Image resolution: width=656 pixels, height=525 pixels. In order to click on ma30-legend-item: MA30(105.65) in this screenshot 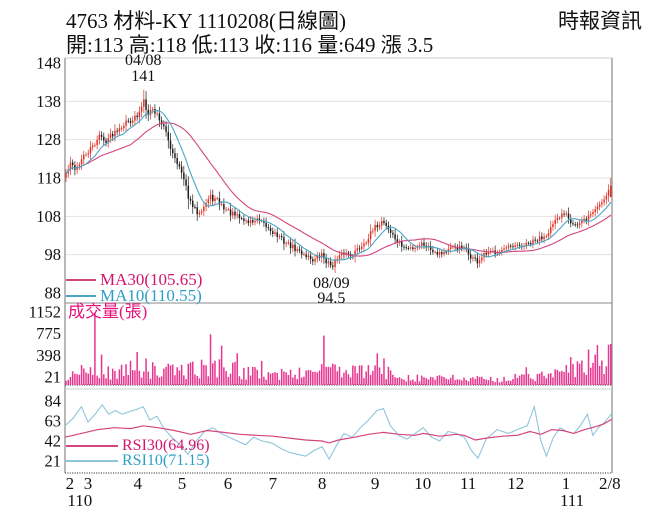, I will do `click(134, 279)`.